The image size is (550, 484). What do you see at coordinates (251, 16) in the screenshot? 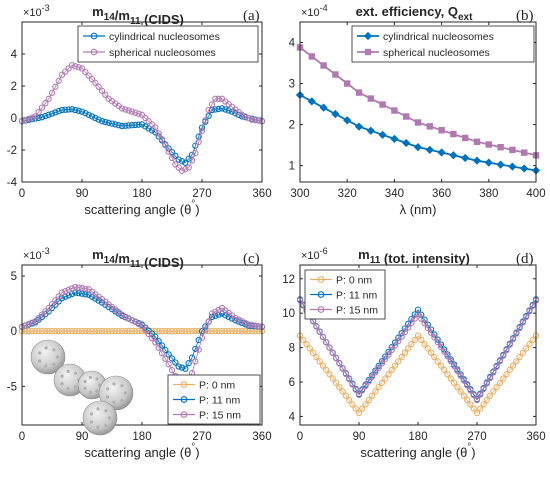
I see `panel-label: (a)` at bounding box center [251, 16].